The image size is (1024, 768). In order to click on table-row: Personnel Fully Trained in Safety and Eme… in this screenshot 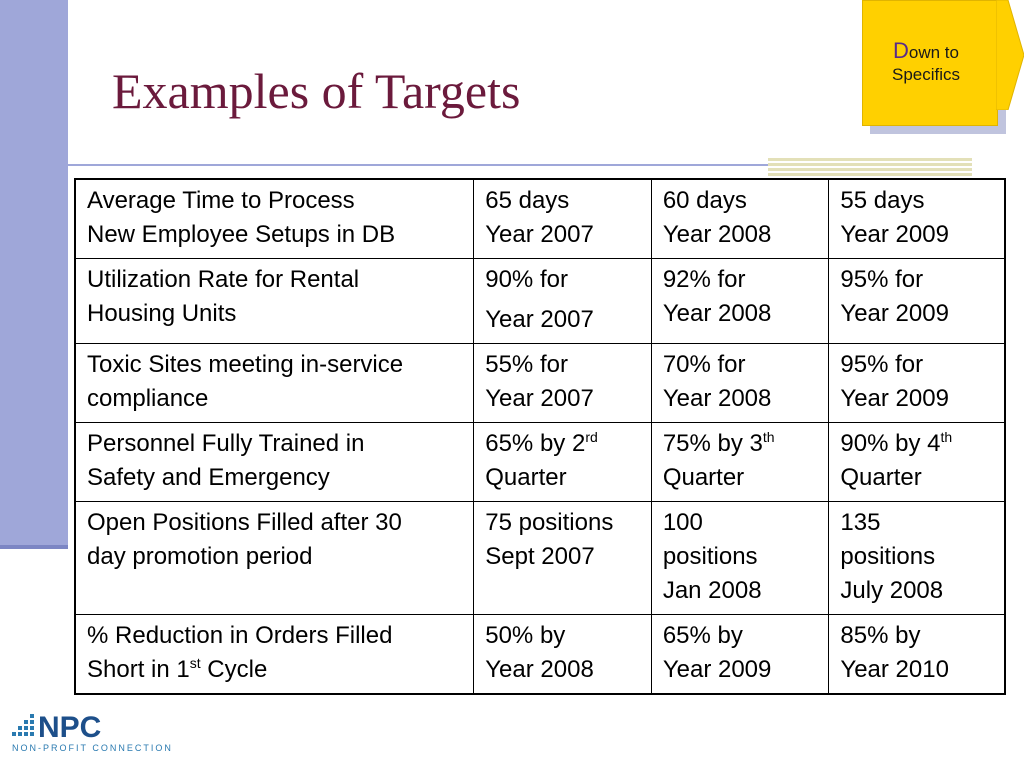, I will do `click(540, 462)`.